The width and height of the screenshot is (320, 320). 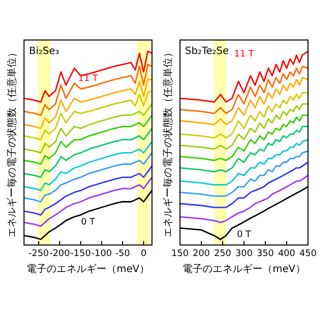 What do you see at coordinates (81, 254) in the screenshot?
I see `x-tick-label: -150` at bounding box center [81, 254].